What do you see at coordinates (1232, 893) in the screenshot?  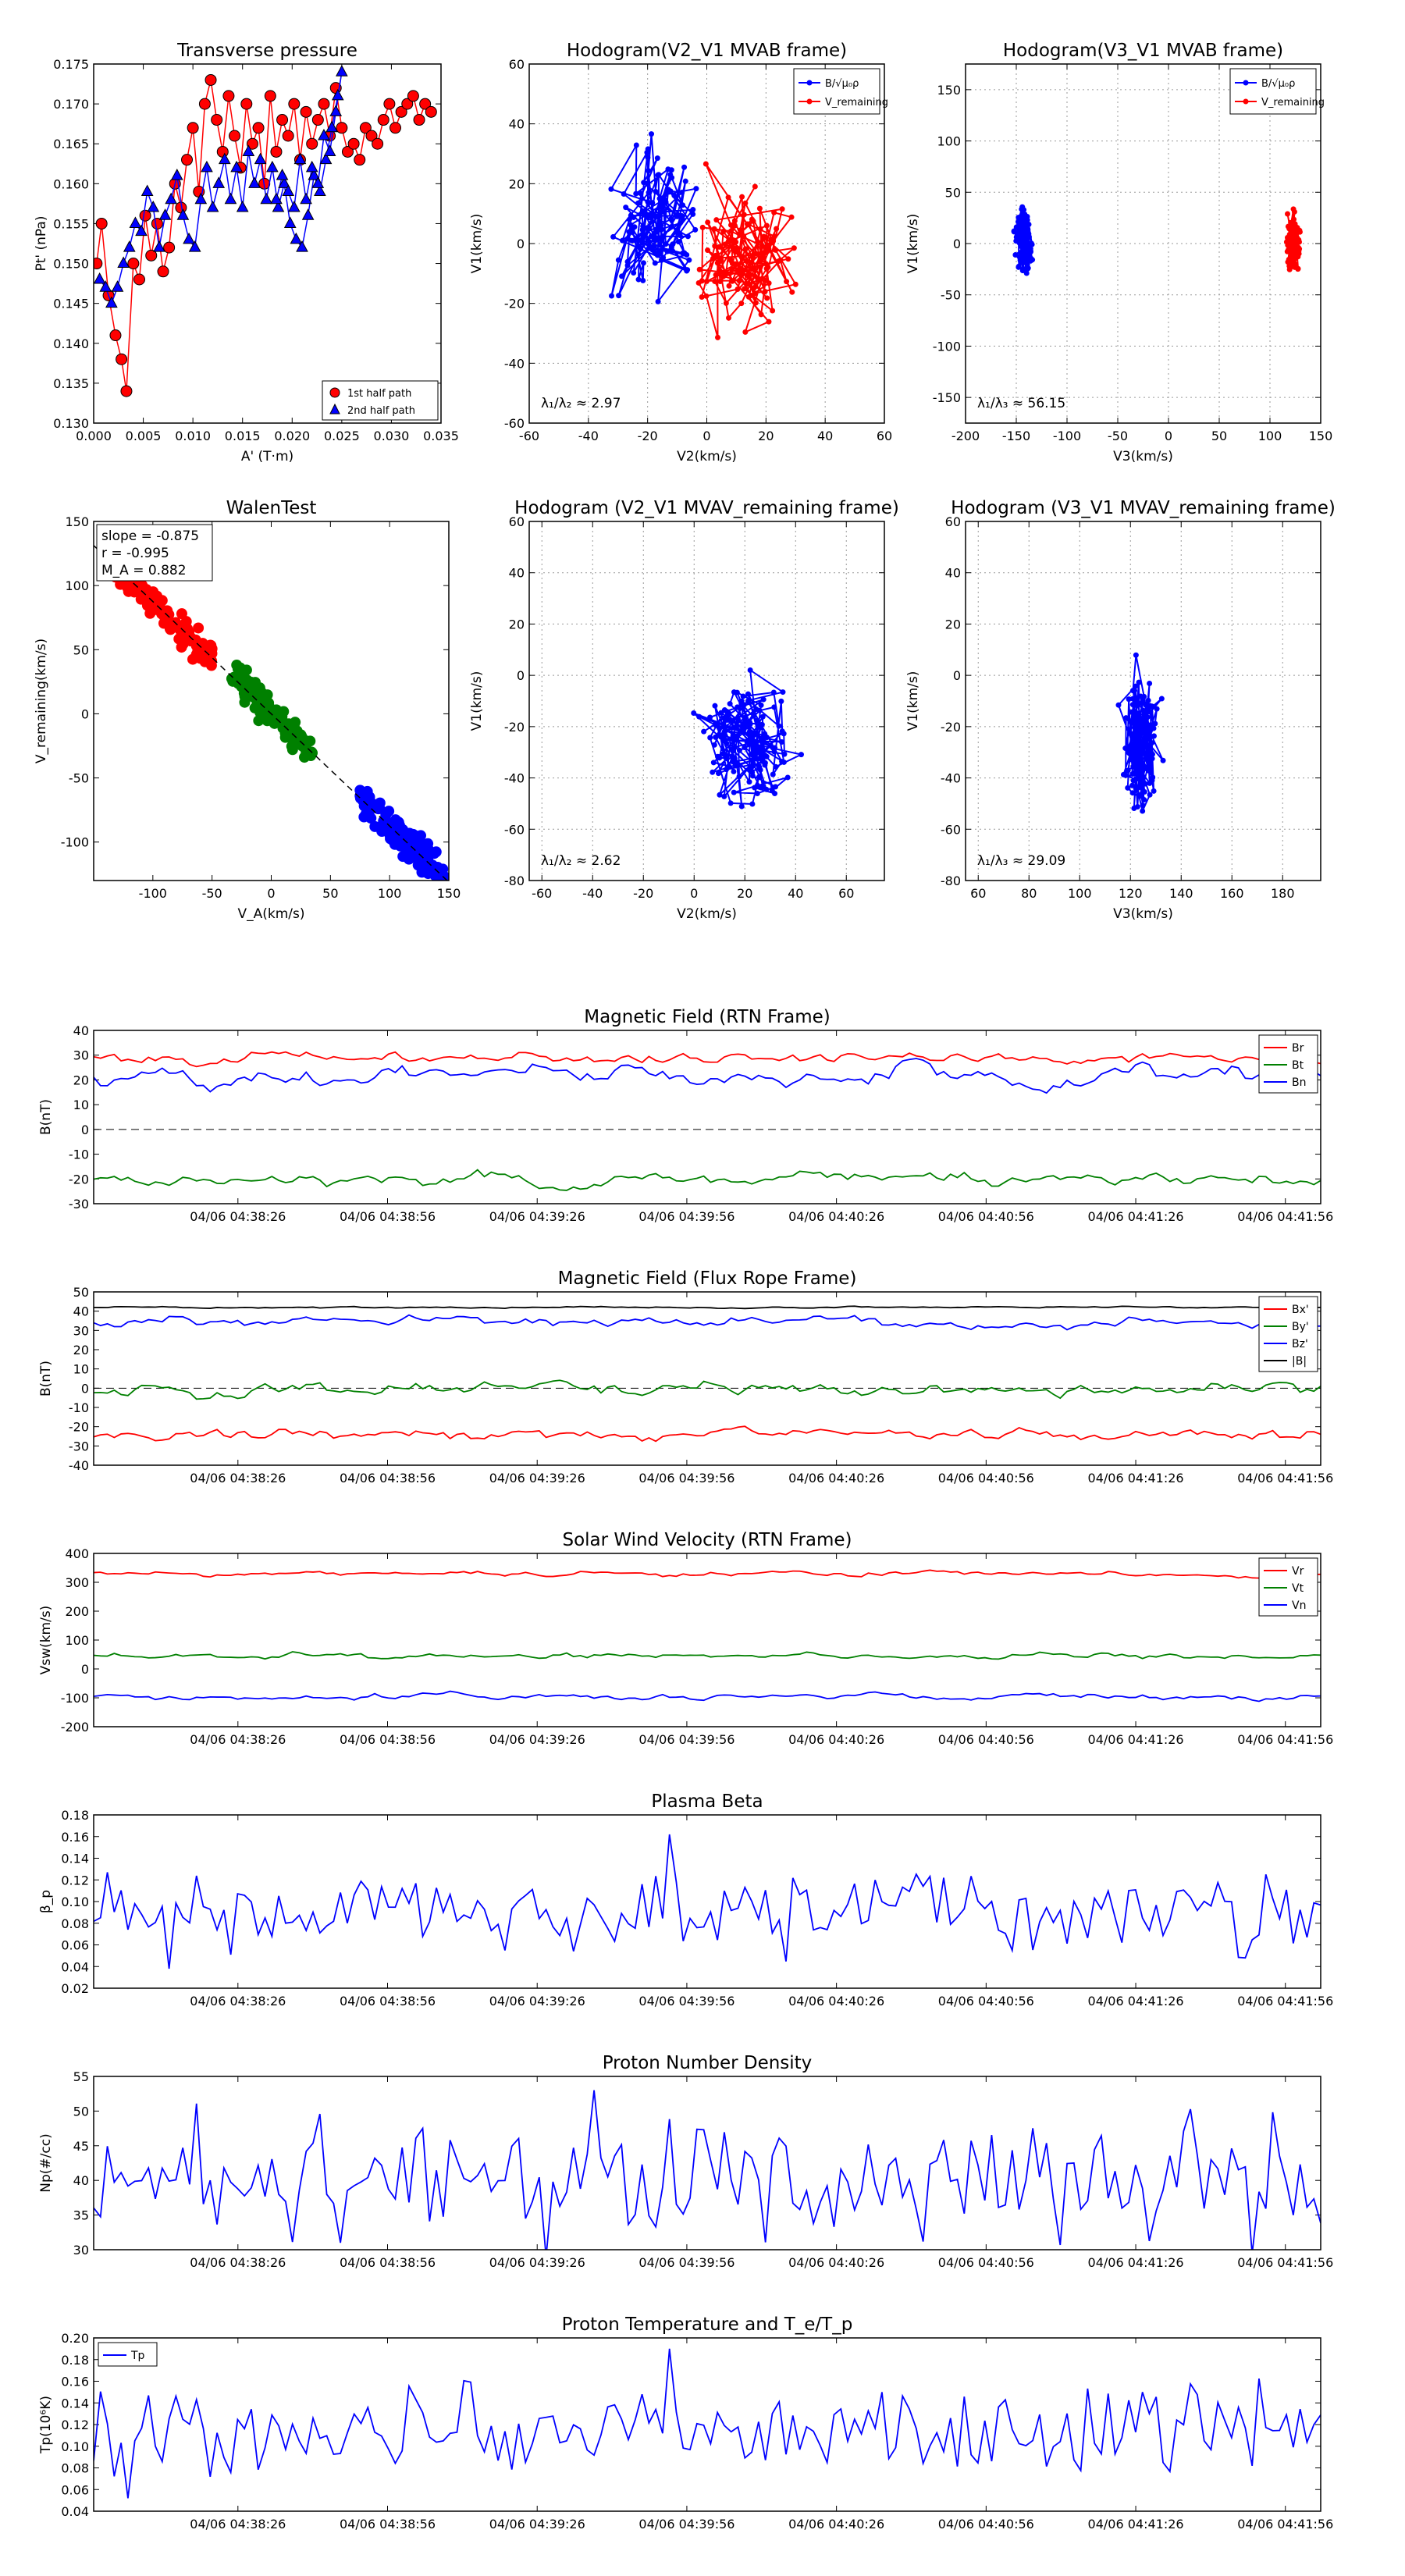 I see `x-tick-label: 160` at bounding box center [1232, 893].